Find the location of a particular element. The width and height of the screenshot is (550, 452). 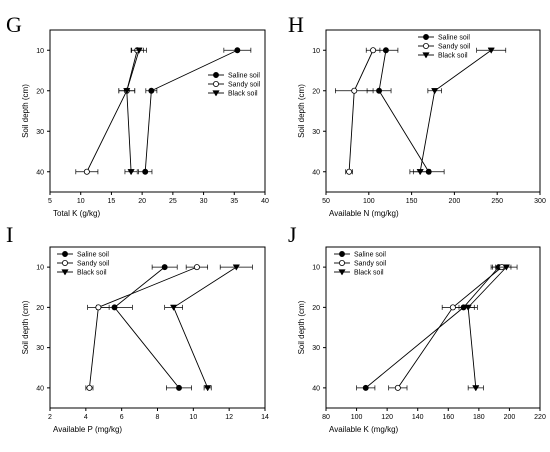

x-tick-label: 35 is located at coordinates (234, 201).